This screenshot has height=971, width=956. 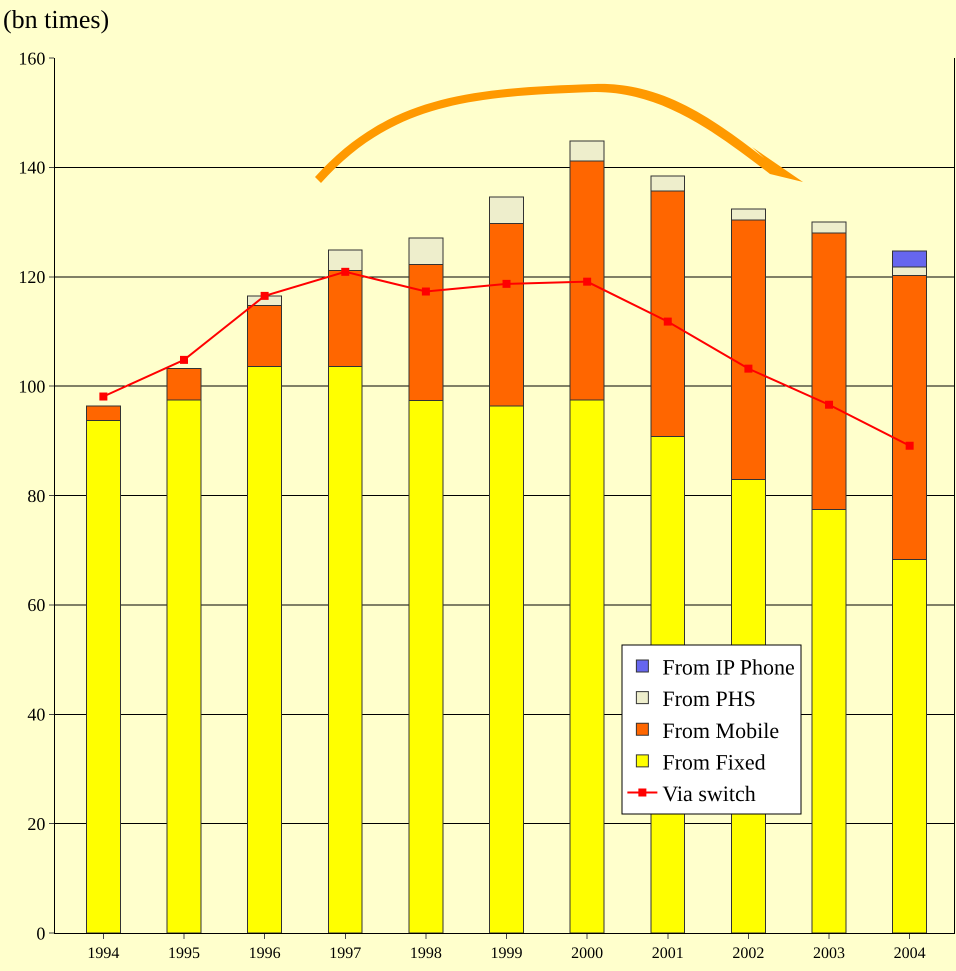 I want to click on y-axis-title: (bn times), so click(x=56, y=19).